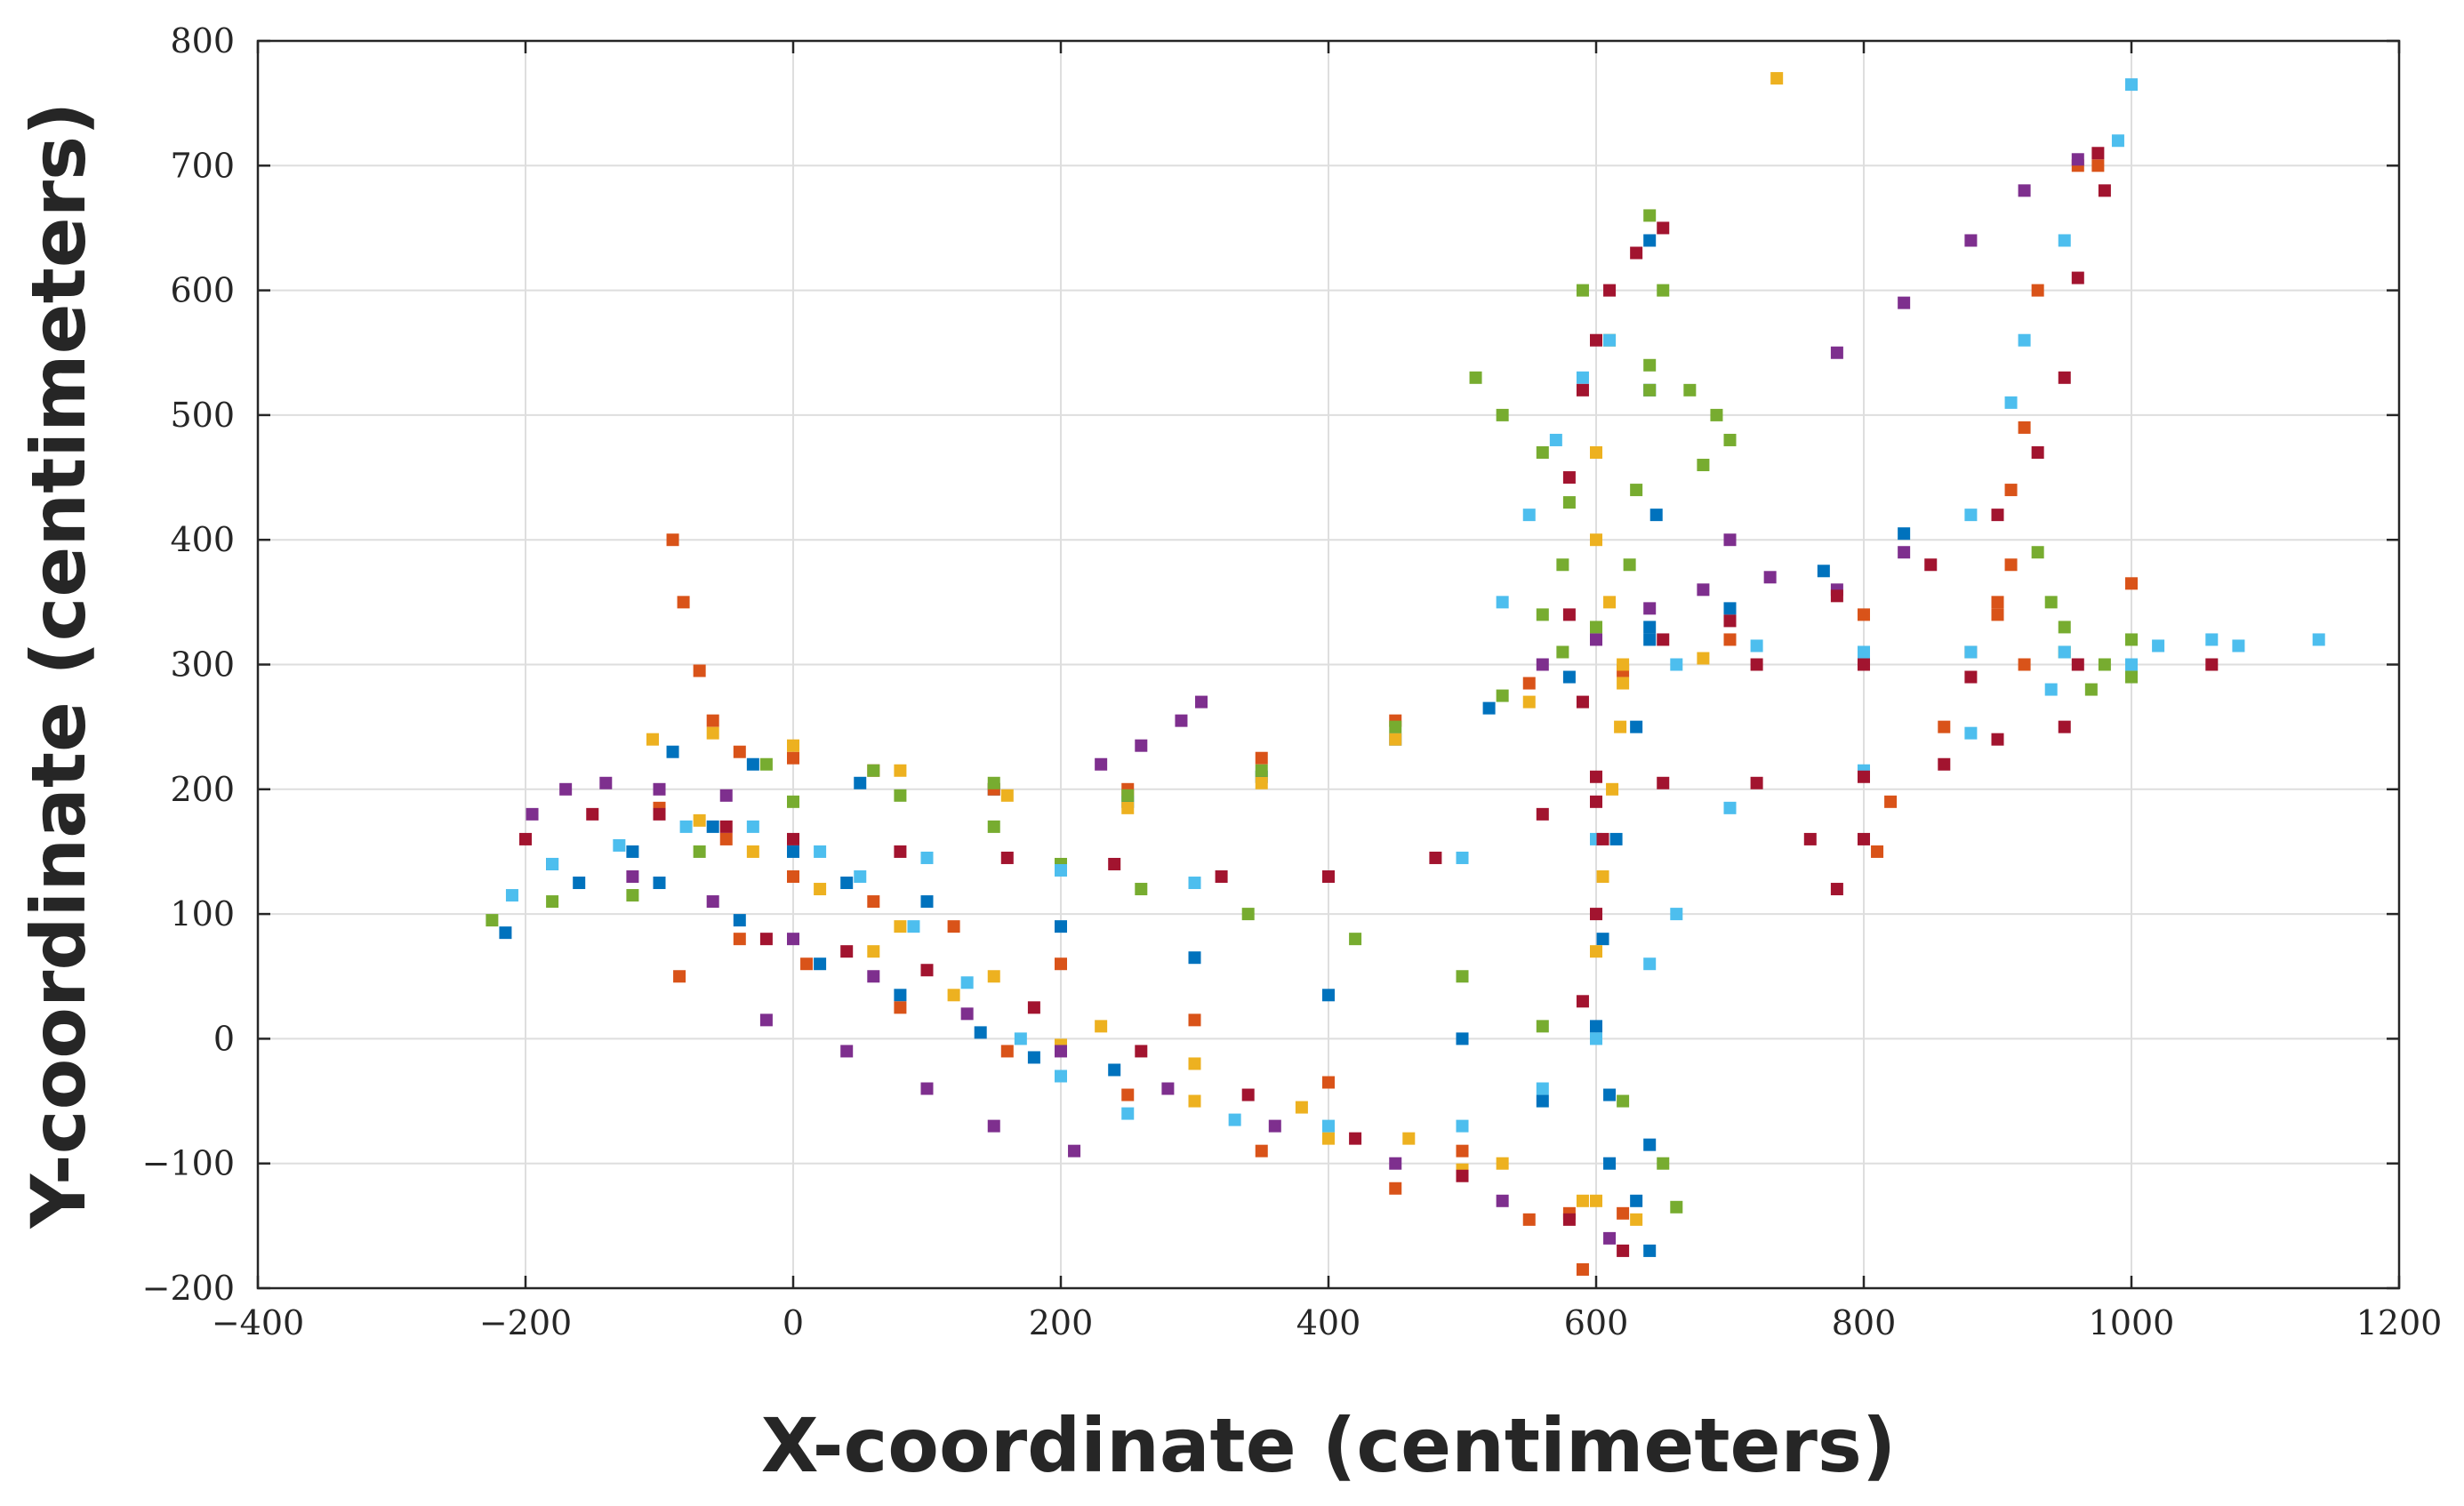 This screenshot has height=1506, width=2464. I want to click on y-tick-label: 100, so click(202, 913).